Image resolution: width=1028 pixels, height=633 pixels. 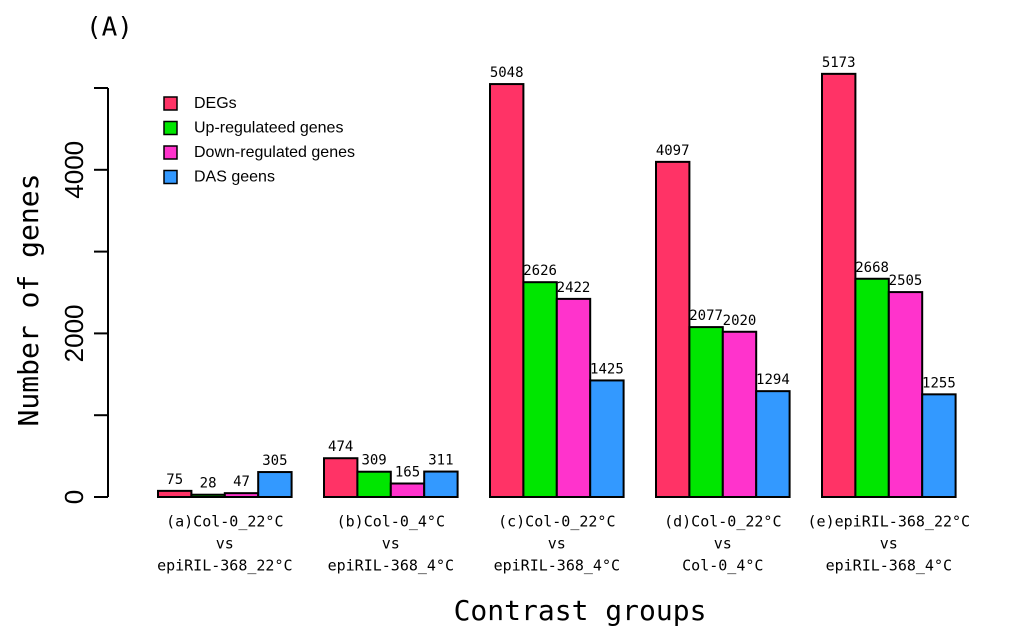 What do you see at coordinates (74, 170) in the screenshot?
I see `y-tick-label: 4000` at bounding box center [74, 170].